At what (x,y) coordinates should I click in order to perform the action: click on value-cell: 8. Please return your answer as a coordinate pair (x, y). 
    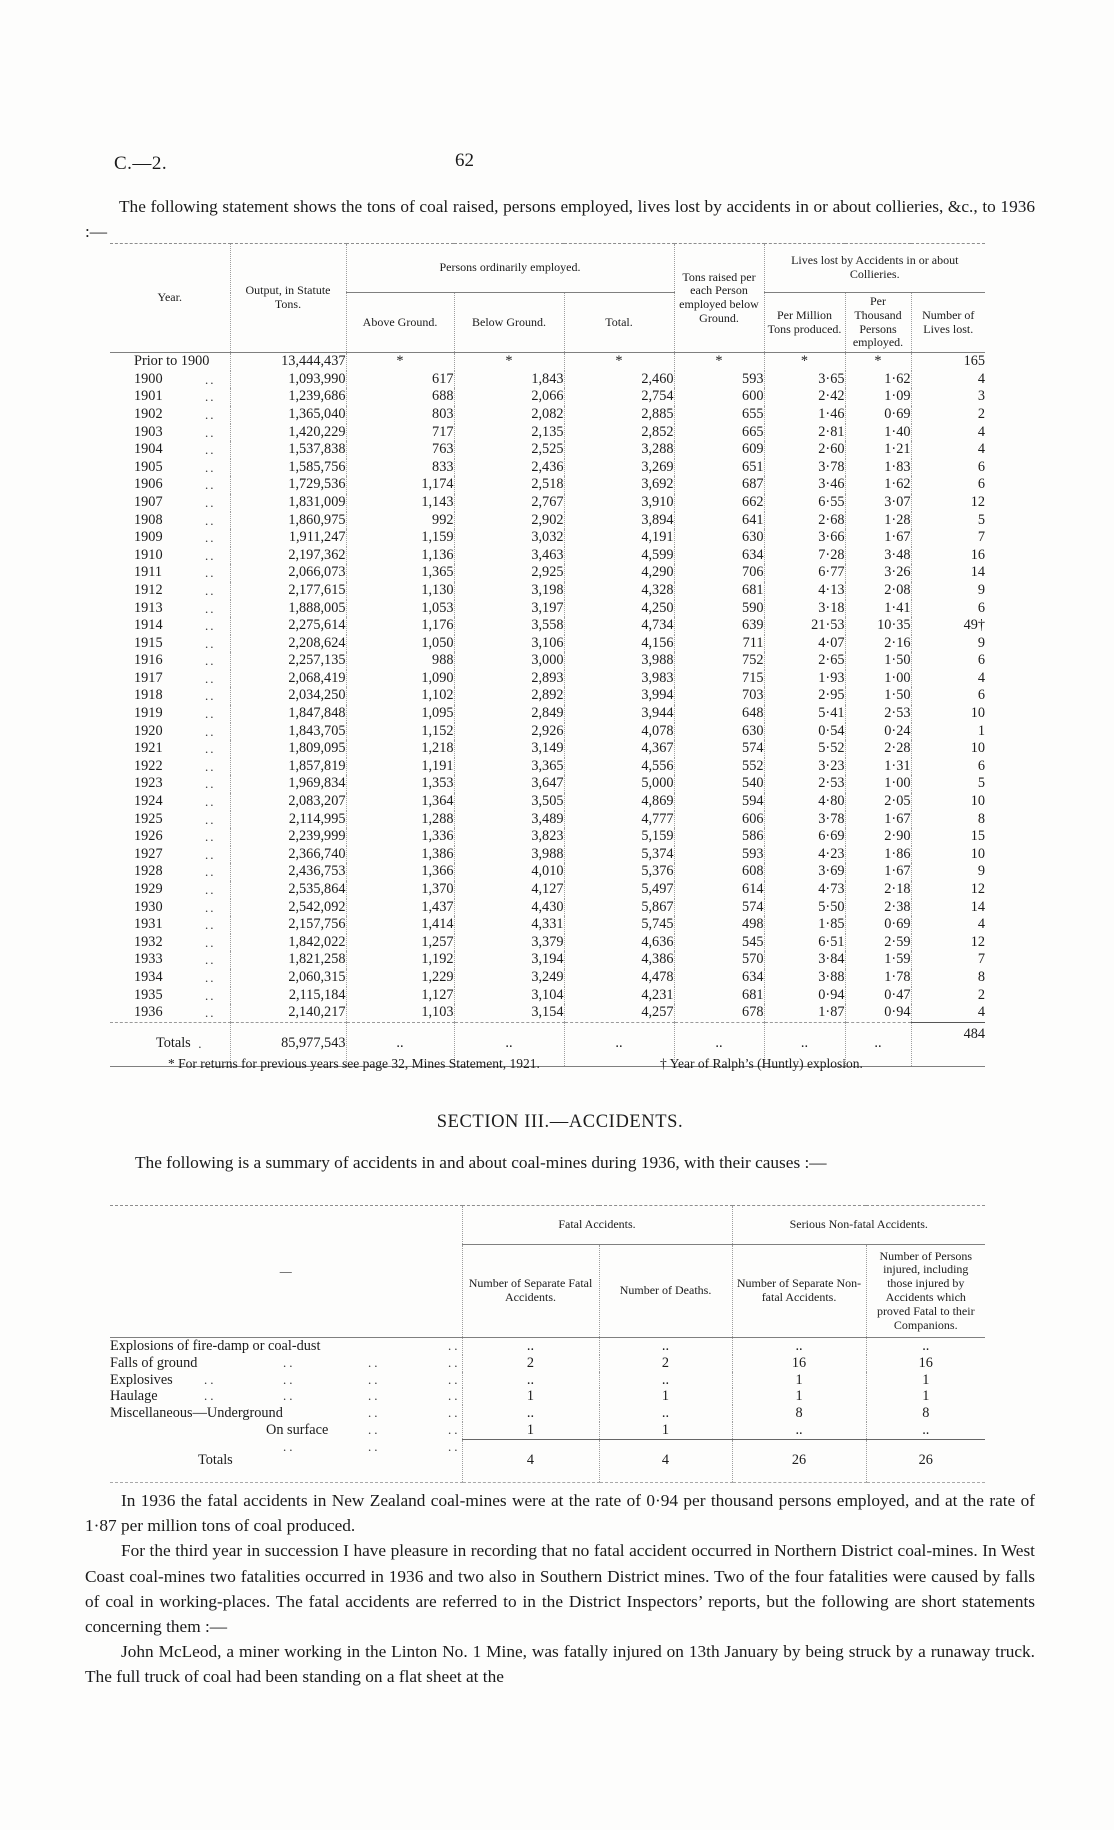
    Looking at the image, I should click on (948, 977).